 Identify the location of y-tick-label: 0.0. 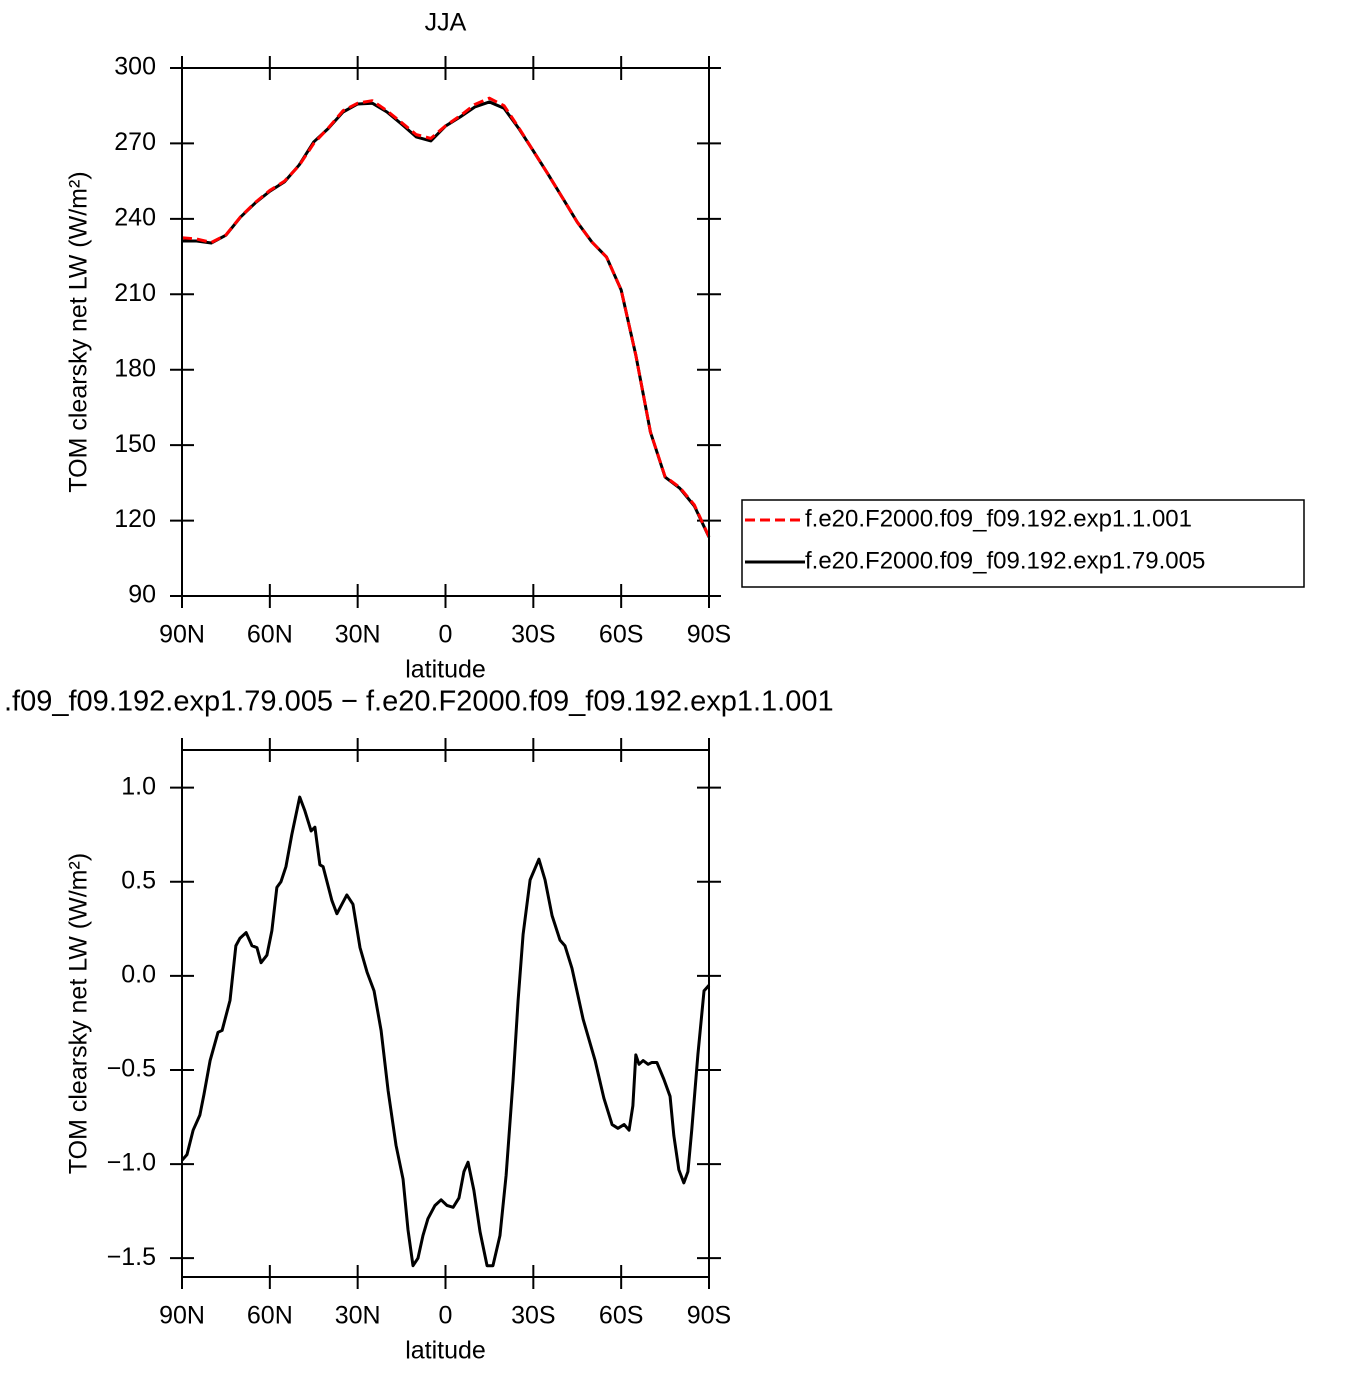
(138, 974).